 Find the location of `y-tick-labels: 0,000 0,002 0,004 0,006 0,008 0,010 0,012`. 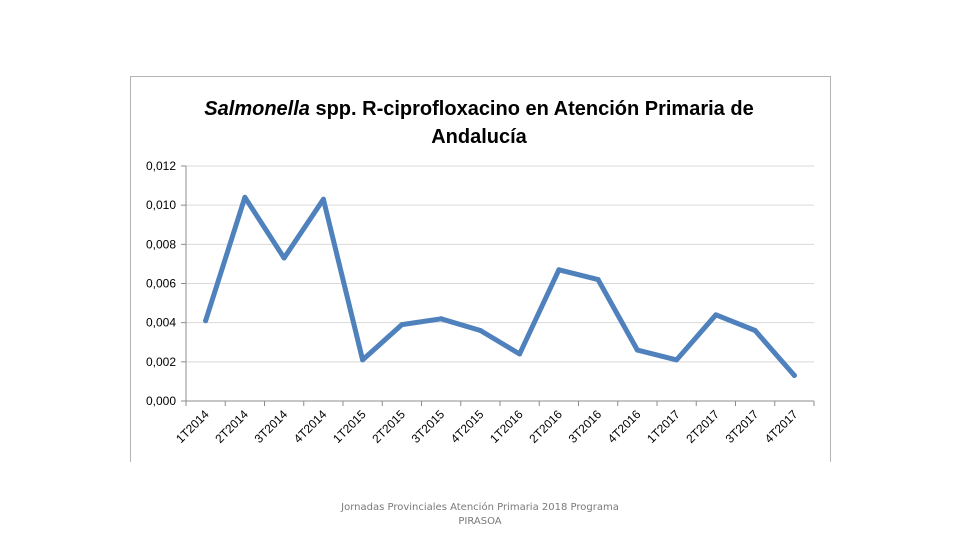

y-tick-labels: 0,000 0,002 0,004 0,006 0,008 0,010 0,012 is located at coordinates (161, 283).